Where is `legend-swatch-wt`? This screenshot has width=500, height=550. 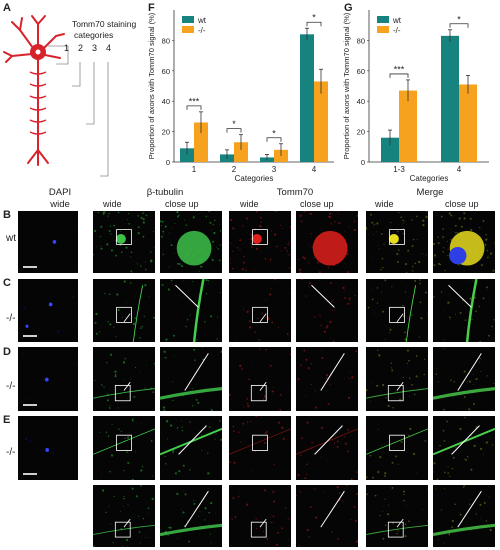 legend-swatch-wt is located at coordinates (188, 19).